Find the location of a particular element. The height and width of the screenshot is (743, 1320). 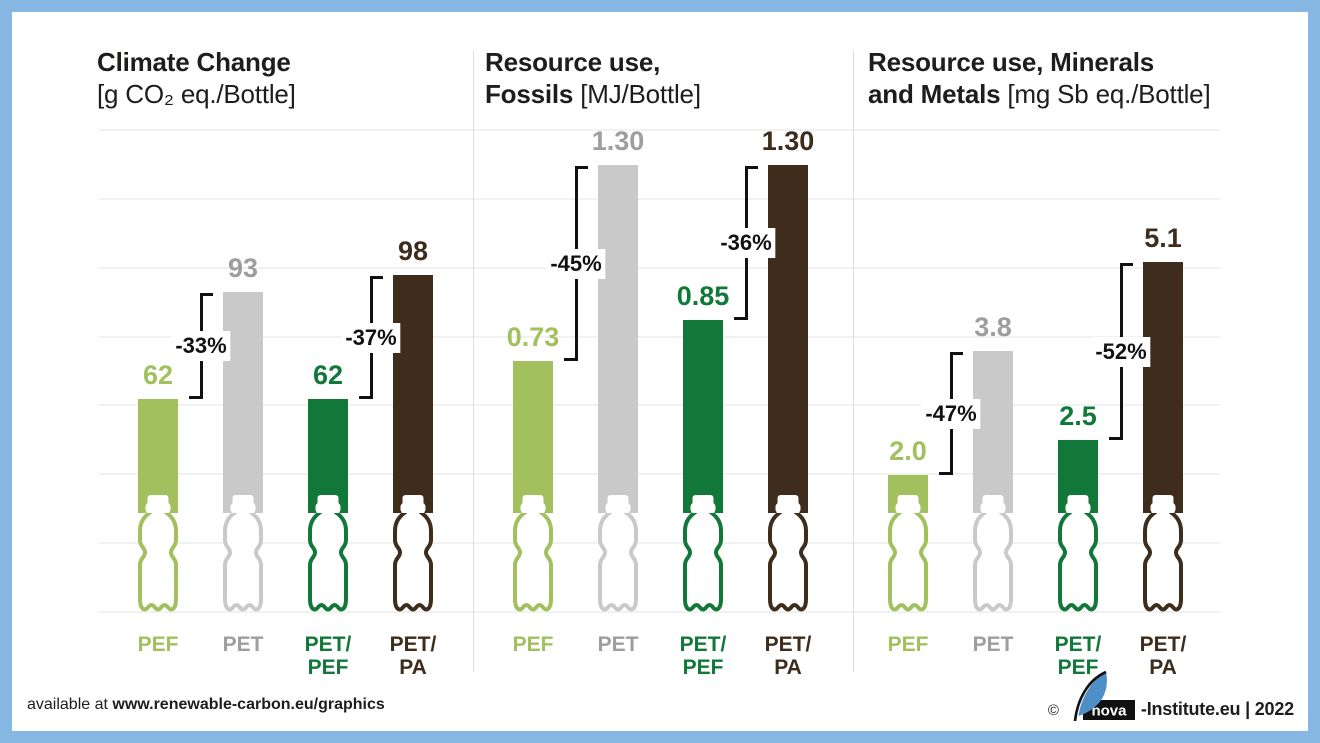

bar-petpa-panel1 is located at coordinates (413, 443).